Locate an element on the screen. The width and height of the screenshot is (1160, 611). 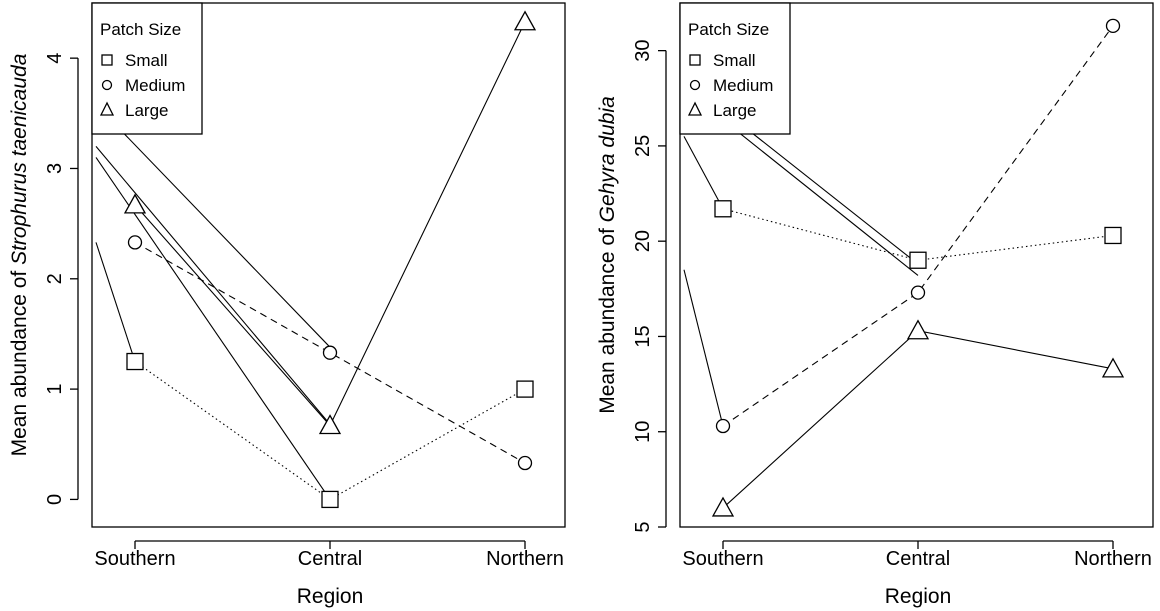
y-axis-title-species: Strophurus taenicauda is located at coordinates (19, 159).